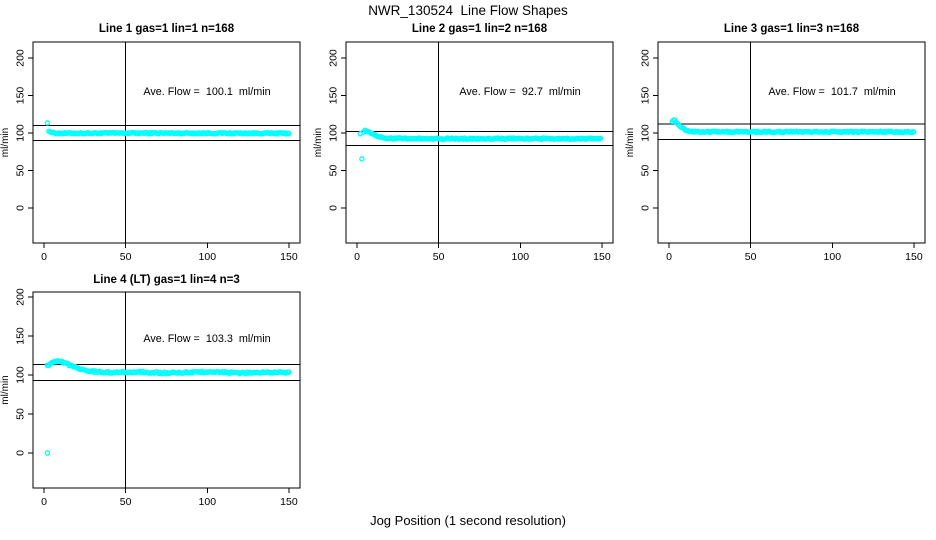 The height and width of the screenshot is (540, 936). What do you see at coordinates (468, 10) in the screenshot?
I see `main-title: NWR_130524 Line Flow Shapes` at bounding box center [468, 10].